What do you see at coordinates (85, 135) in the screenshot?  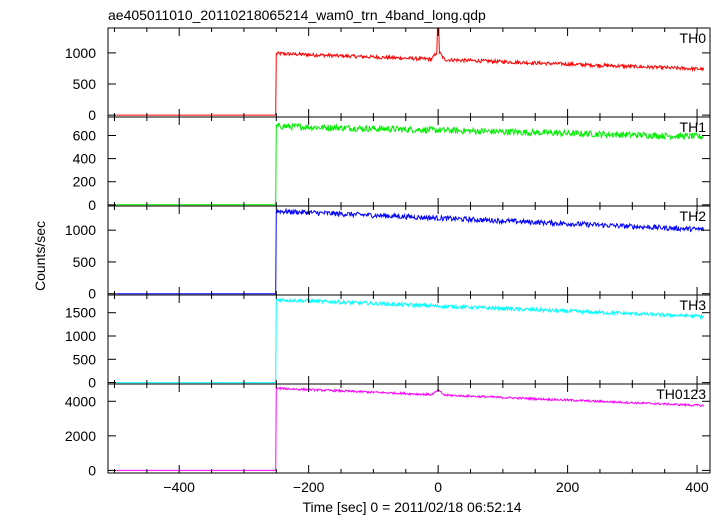 I see `y-tick-label: 600` at bounding box center [85, 135].